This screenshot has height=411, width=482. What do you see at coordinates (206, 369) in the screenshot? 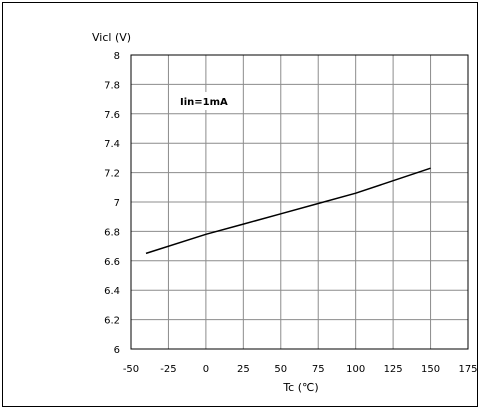
I see `x-tick-label: 0` at bounding box center [206, 369].